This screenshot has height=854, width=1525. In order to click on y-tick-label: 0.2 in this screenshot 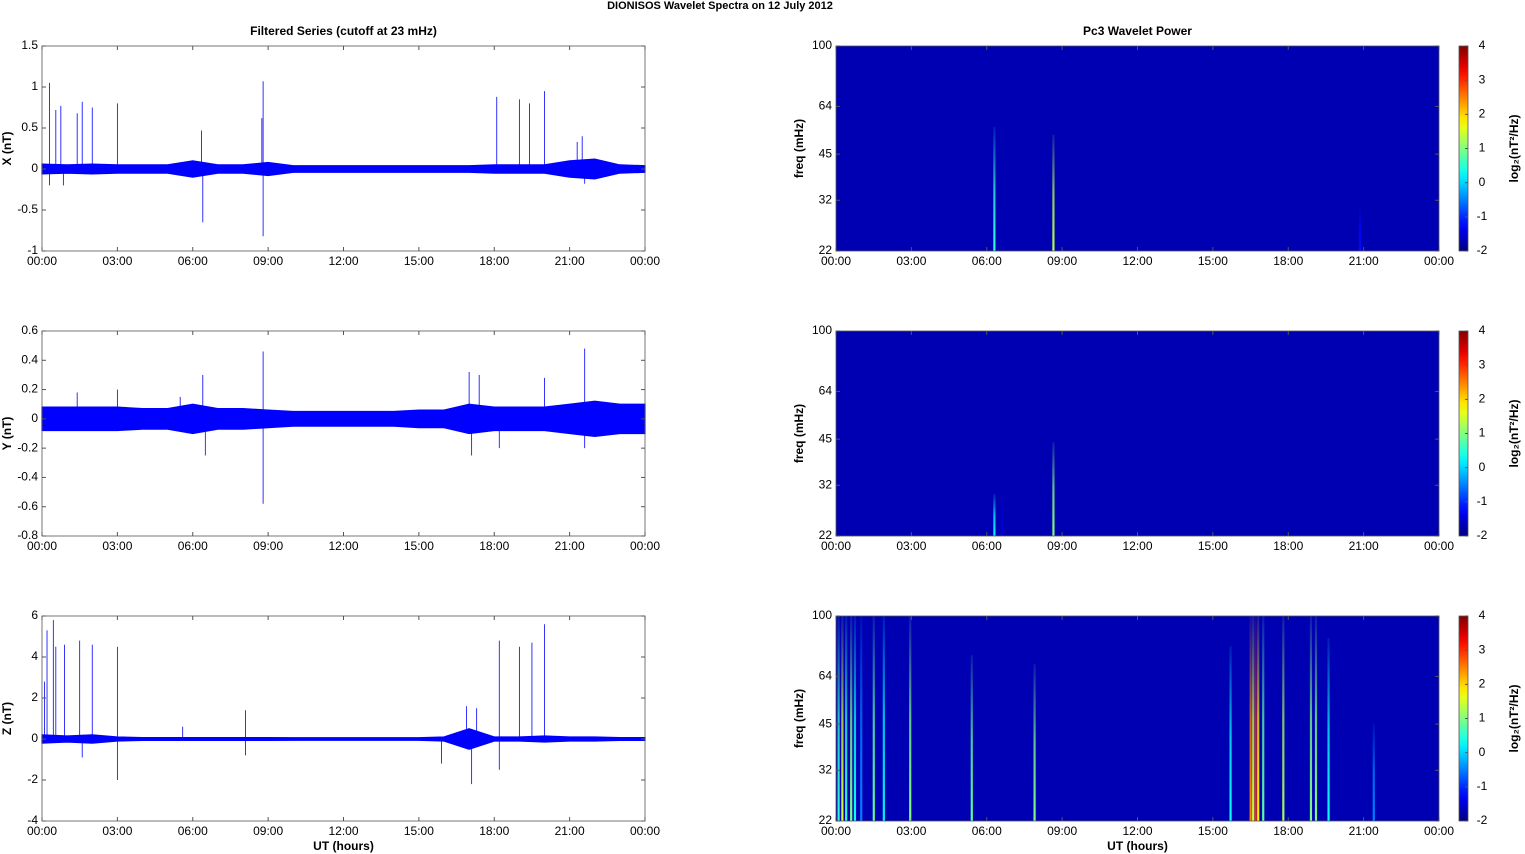, I will do `click(29, 389)`.